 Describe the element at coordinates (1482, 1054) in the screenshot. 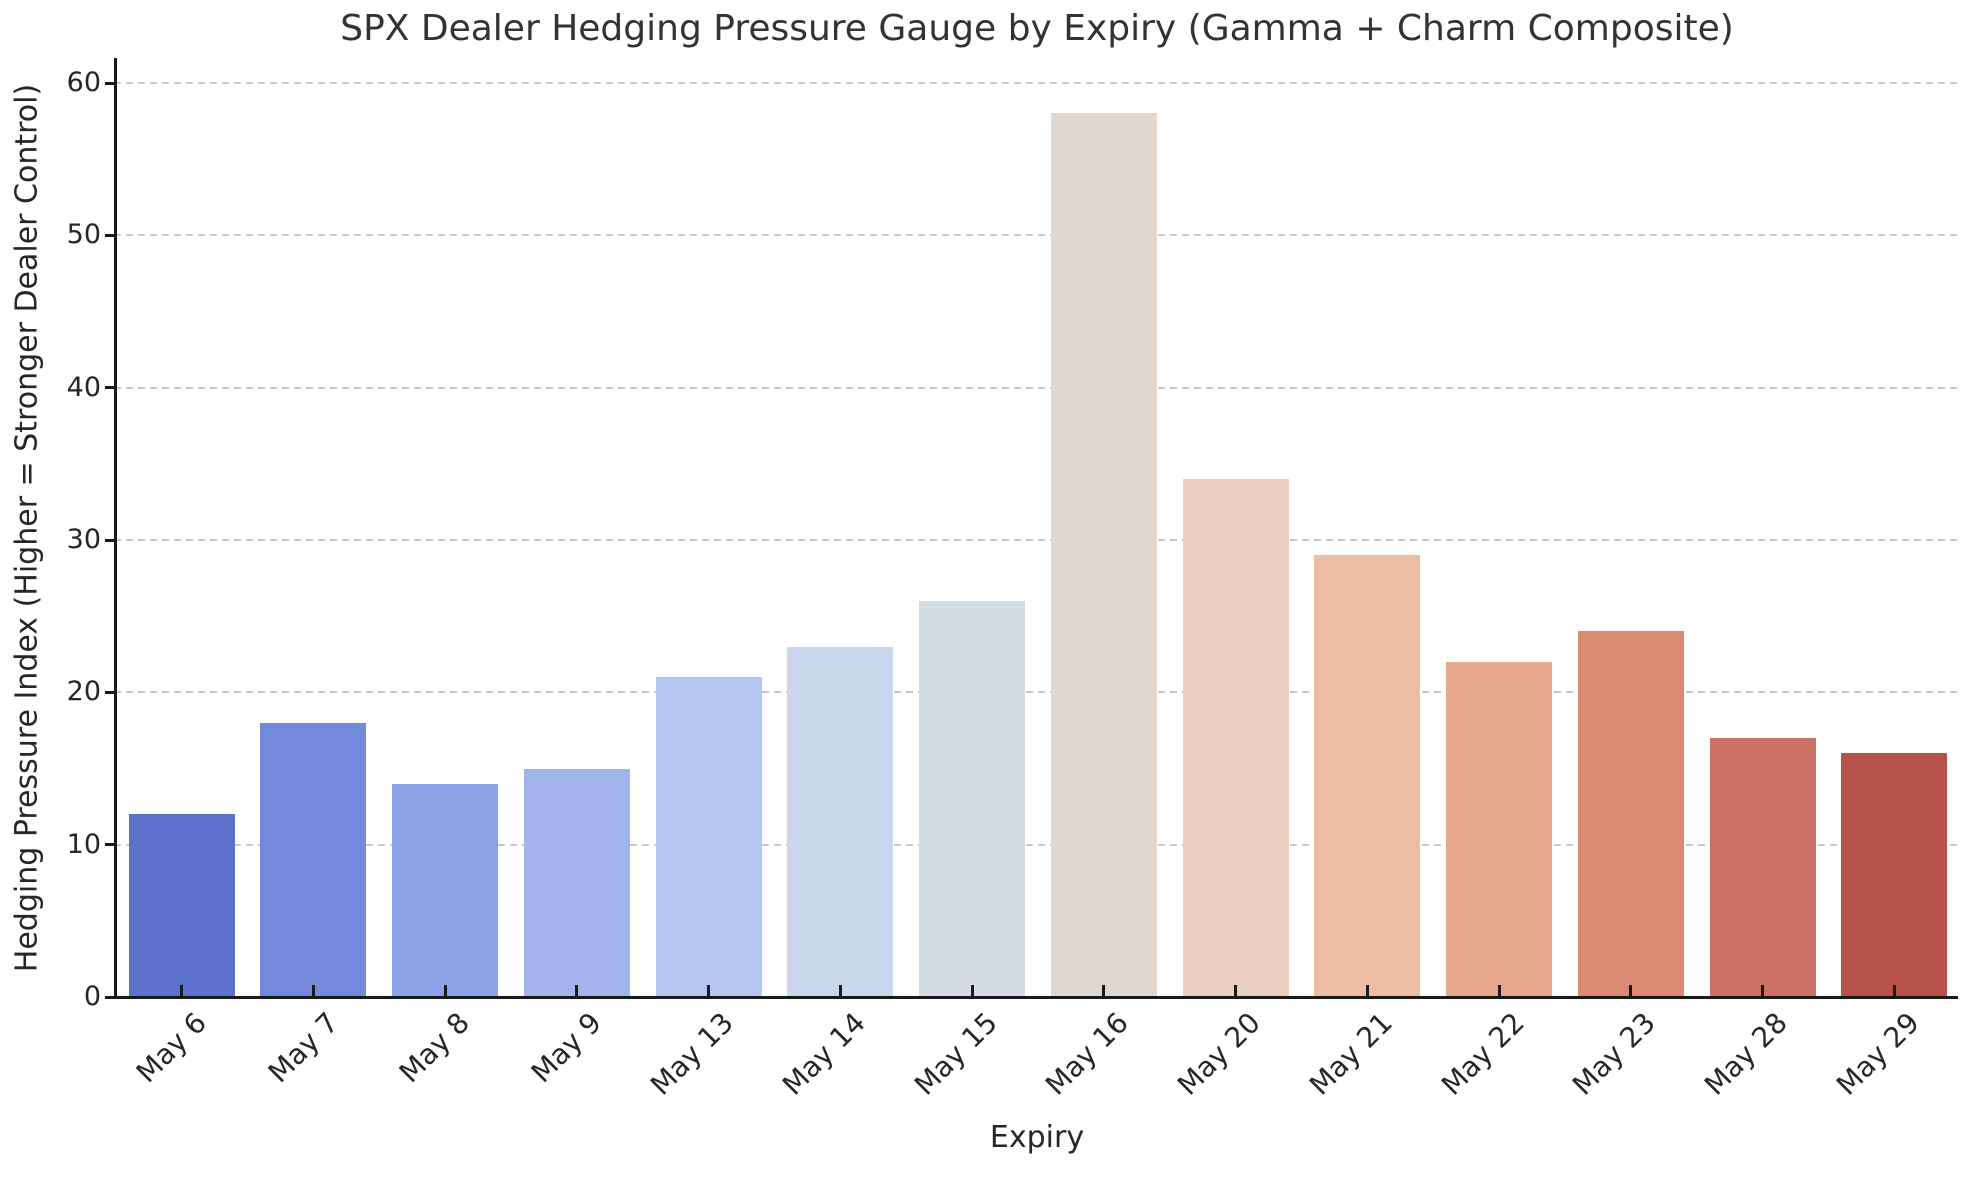

I see `x-tick-label: May 22` at that location.